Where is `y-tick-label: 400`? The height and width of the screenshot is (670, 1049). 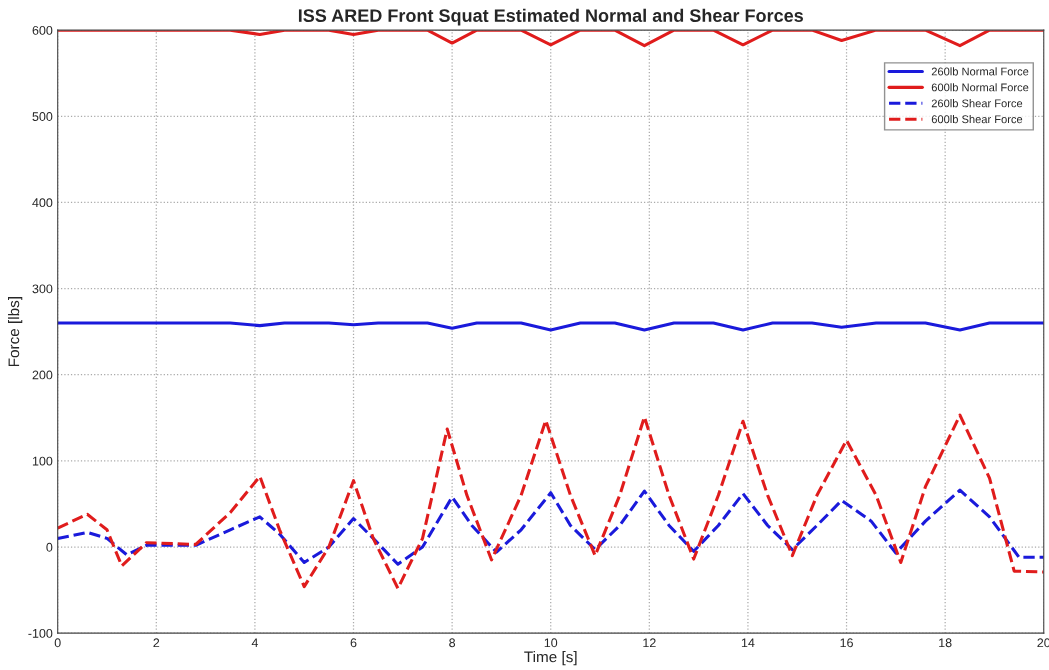
y-tick-label: 400 is located at coordinates (42, 203).